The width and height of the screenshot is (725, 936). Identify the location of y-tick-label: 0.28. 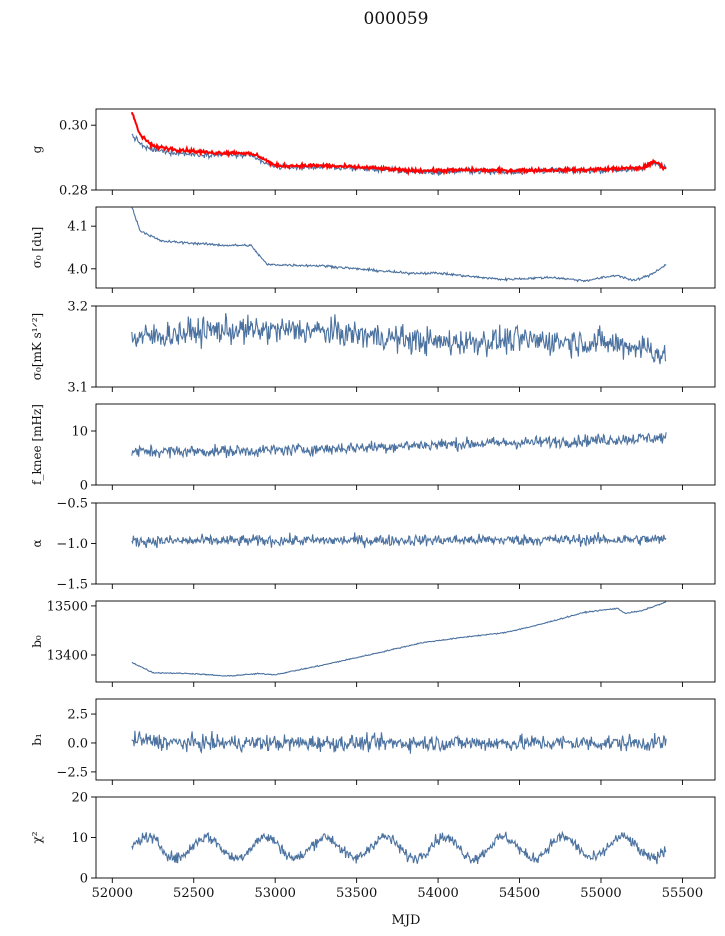
(73, 191).